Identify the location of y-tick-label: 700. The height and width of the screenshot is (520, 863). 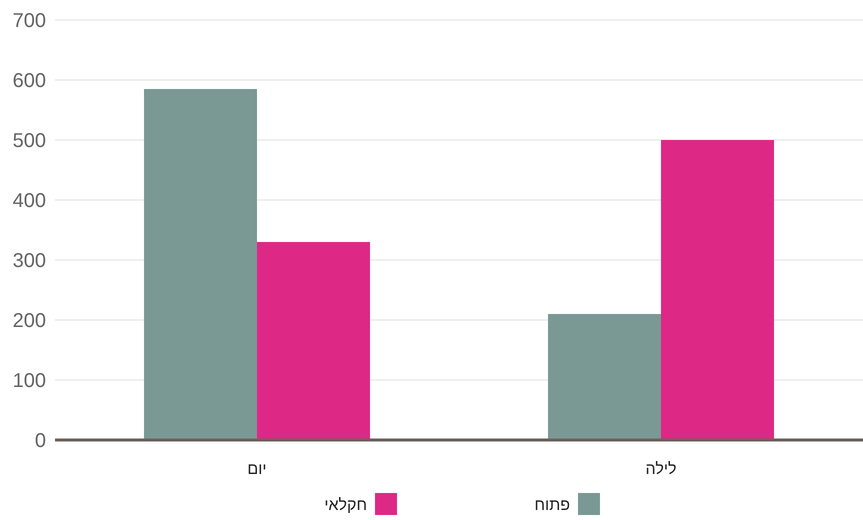
(29, 21).